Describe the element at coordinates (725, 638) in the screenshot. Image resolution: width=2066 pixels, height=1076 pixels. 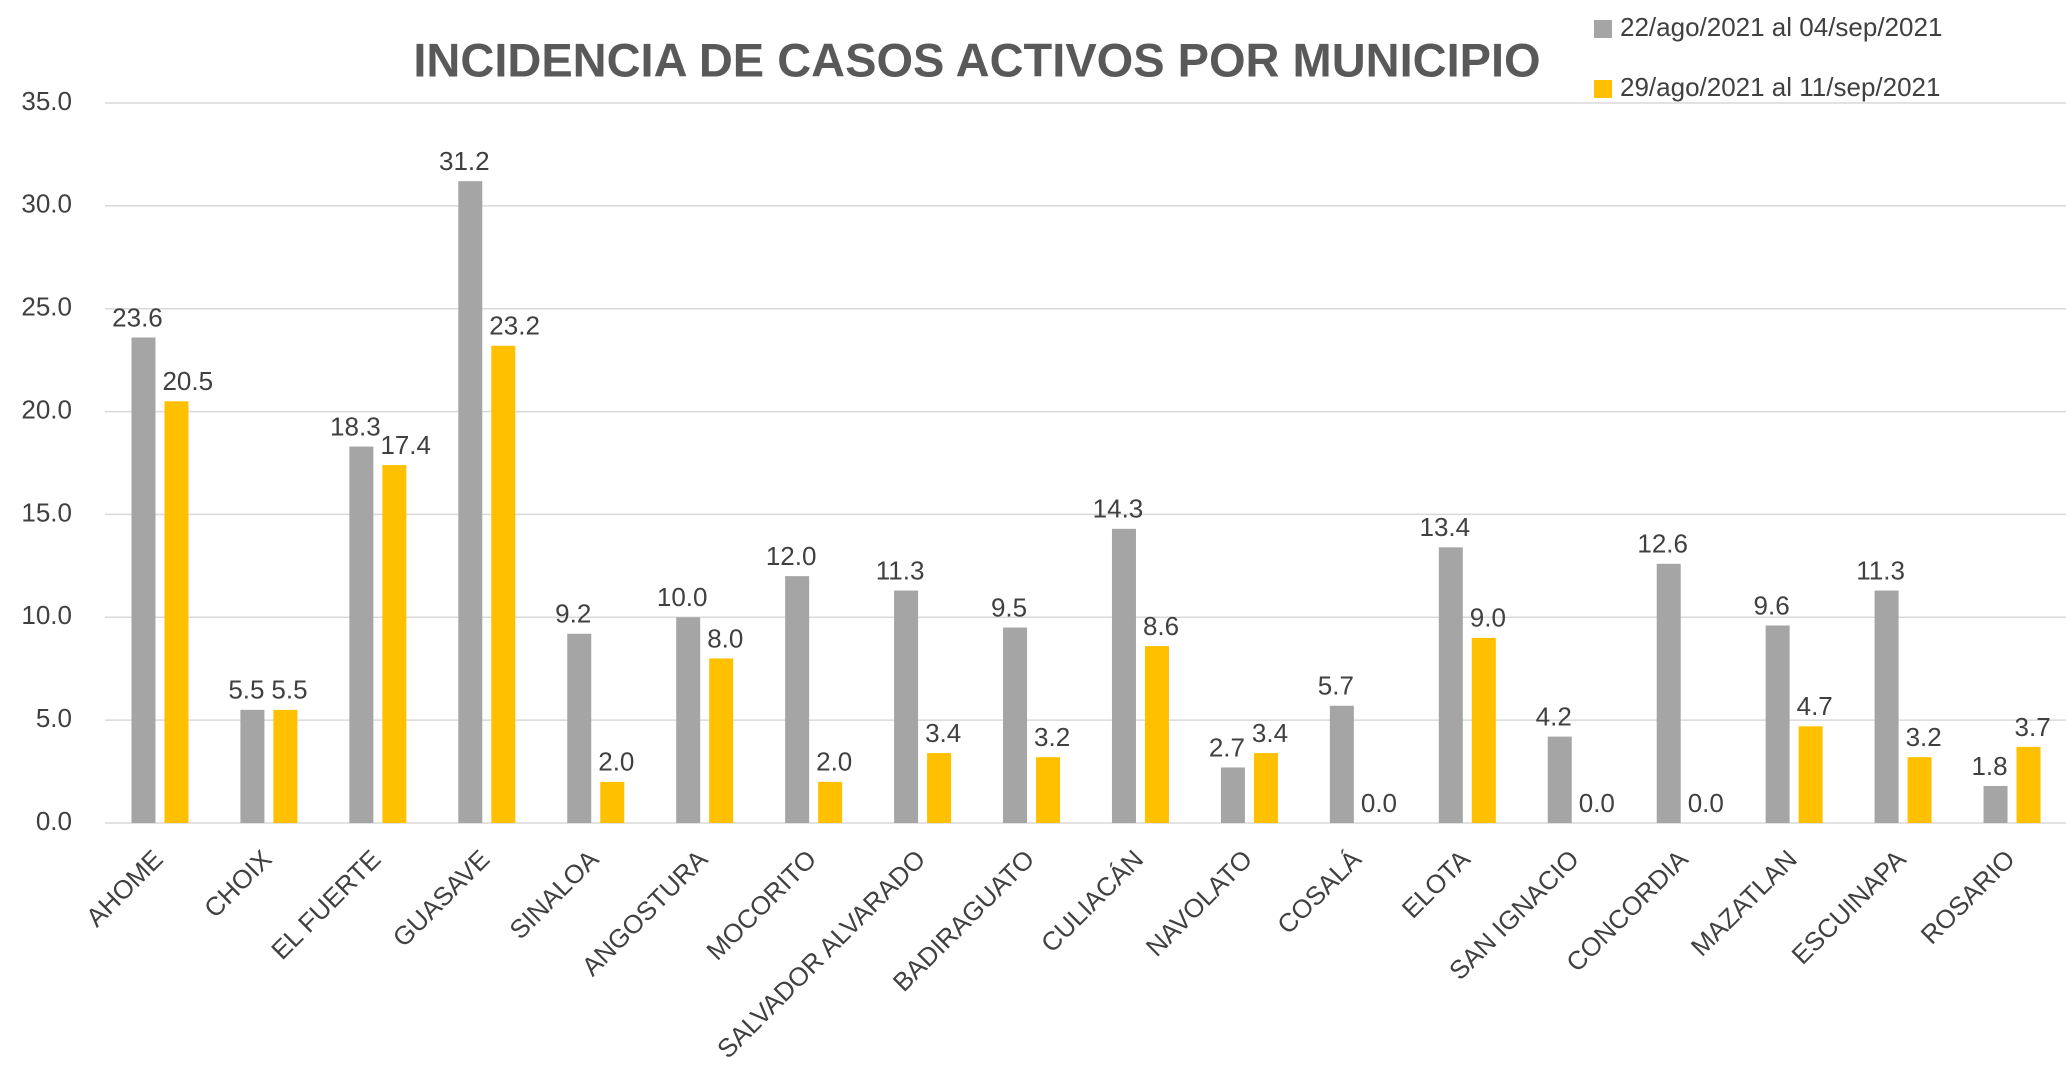
I see `data-label: 8.0` at that location.